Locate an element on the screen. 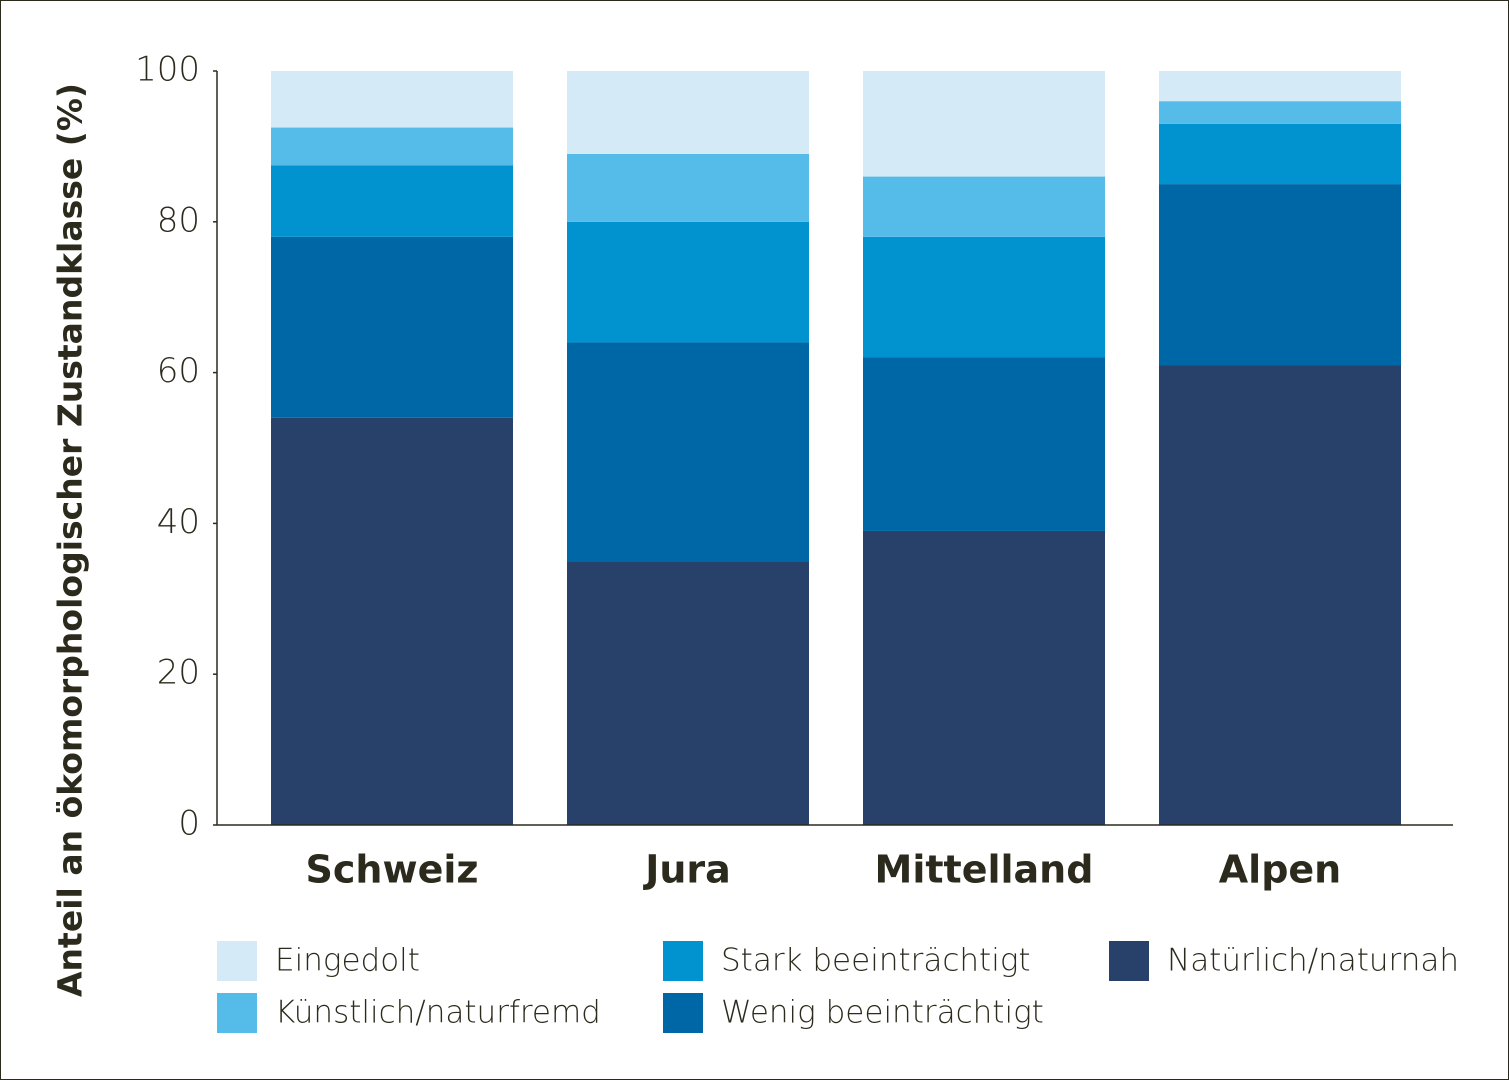 The image size is (1509, 1080). legend-label: Natürlich/naturnah is located at coordinates (1313, 961).